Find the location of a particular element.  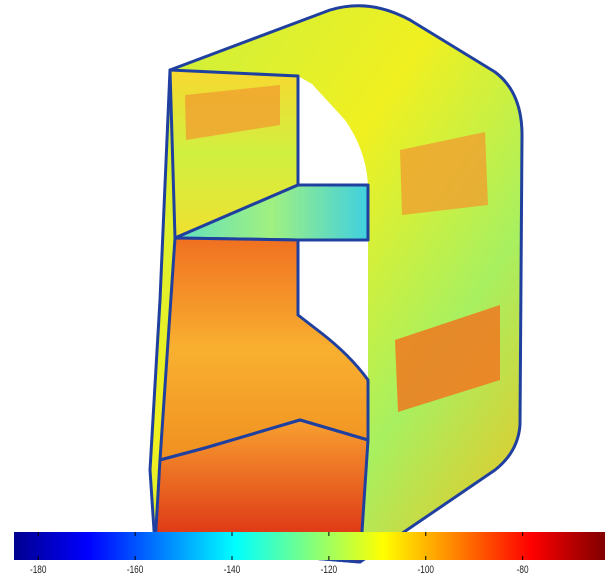

right-lower-patch is located at coordinates (447, 358).